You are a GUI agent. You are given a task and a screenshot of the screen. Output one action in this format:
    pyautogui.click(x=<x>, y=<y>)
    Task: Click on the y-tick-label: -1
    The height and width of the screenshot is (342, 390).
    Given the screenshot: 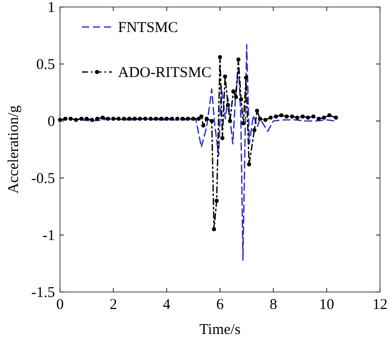 What is the action you would take?
    pyautogui.click(x=48, y=236)
    